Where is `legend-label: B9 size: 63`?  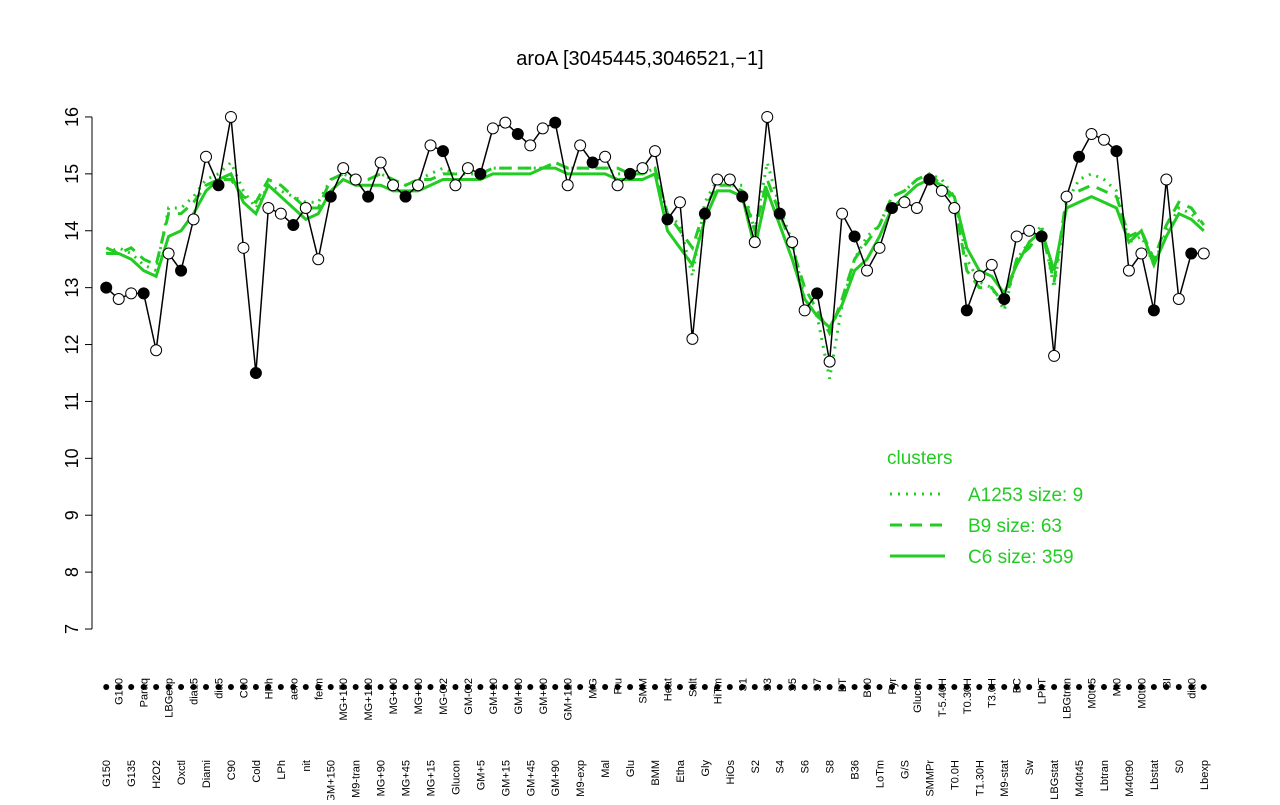
legend-label: B9 size: 63 is located at coordinates (1015, 526).